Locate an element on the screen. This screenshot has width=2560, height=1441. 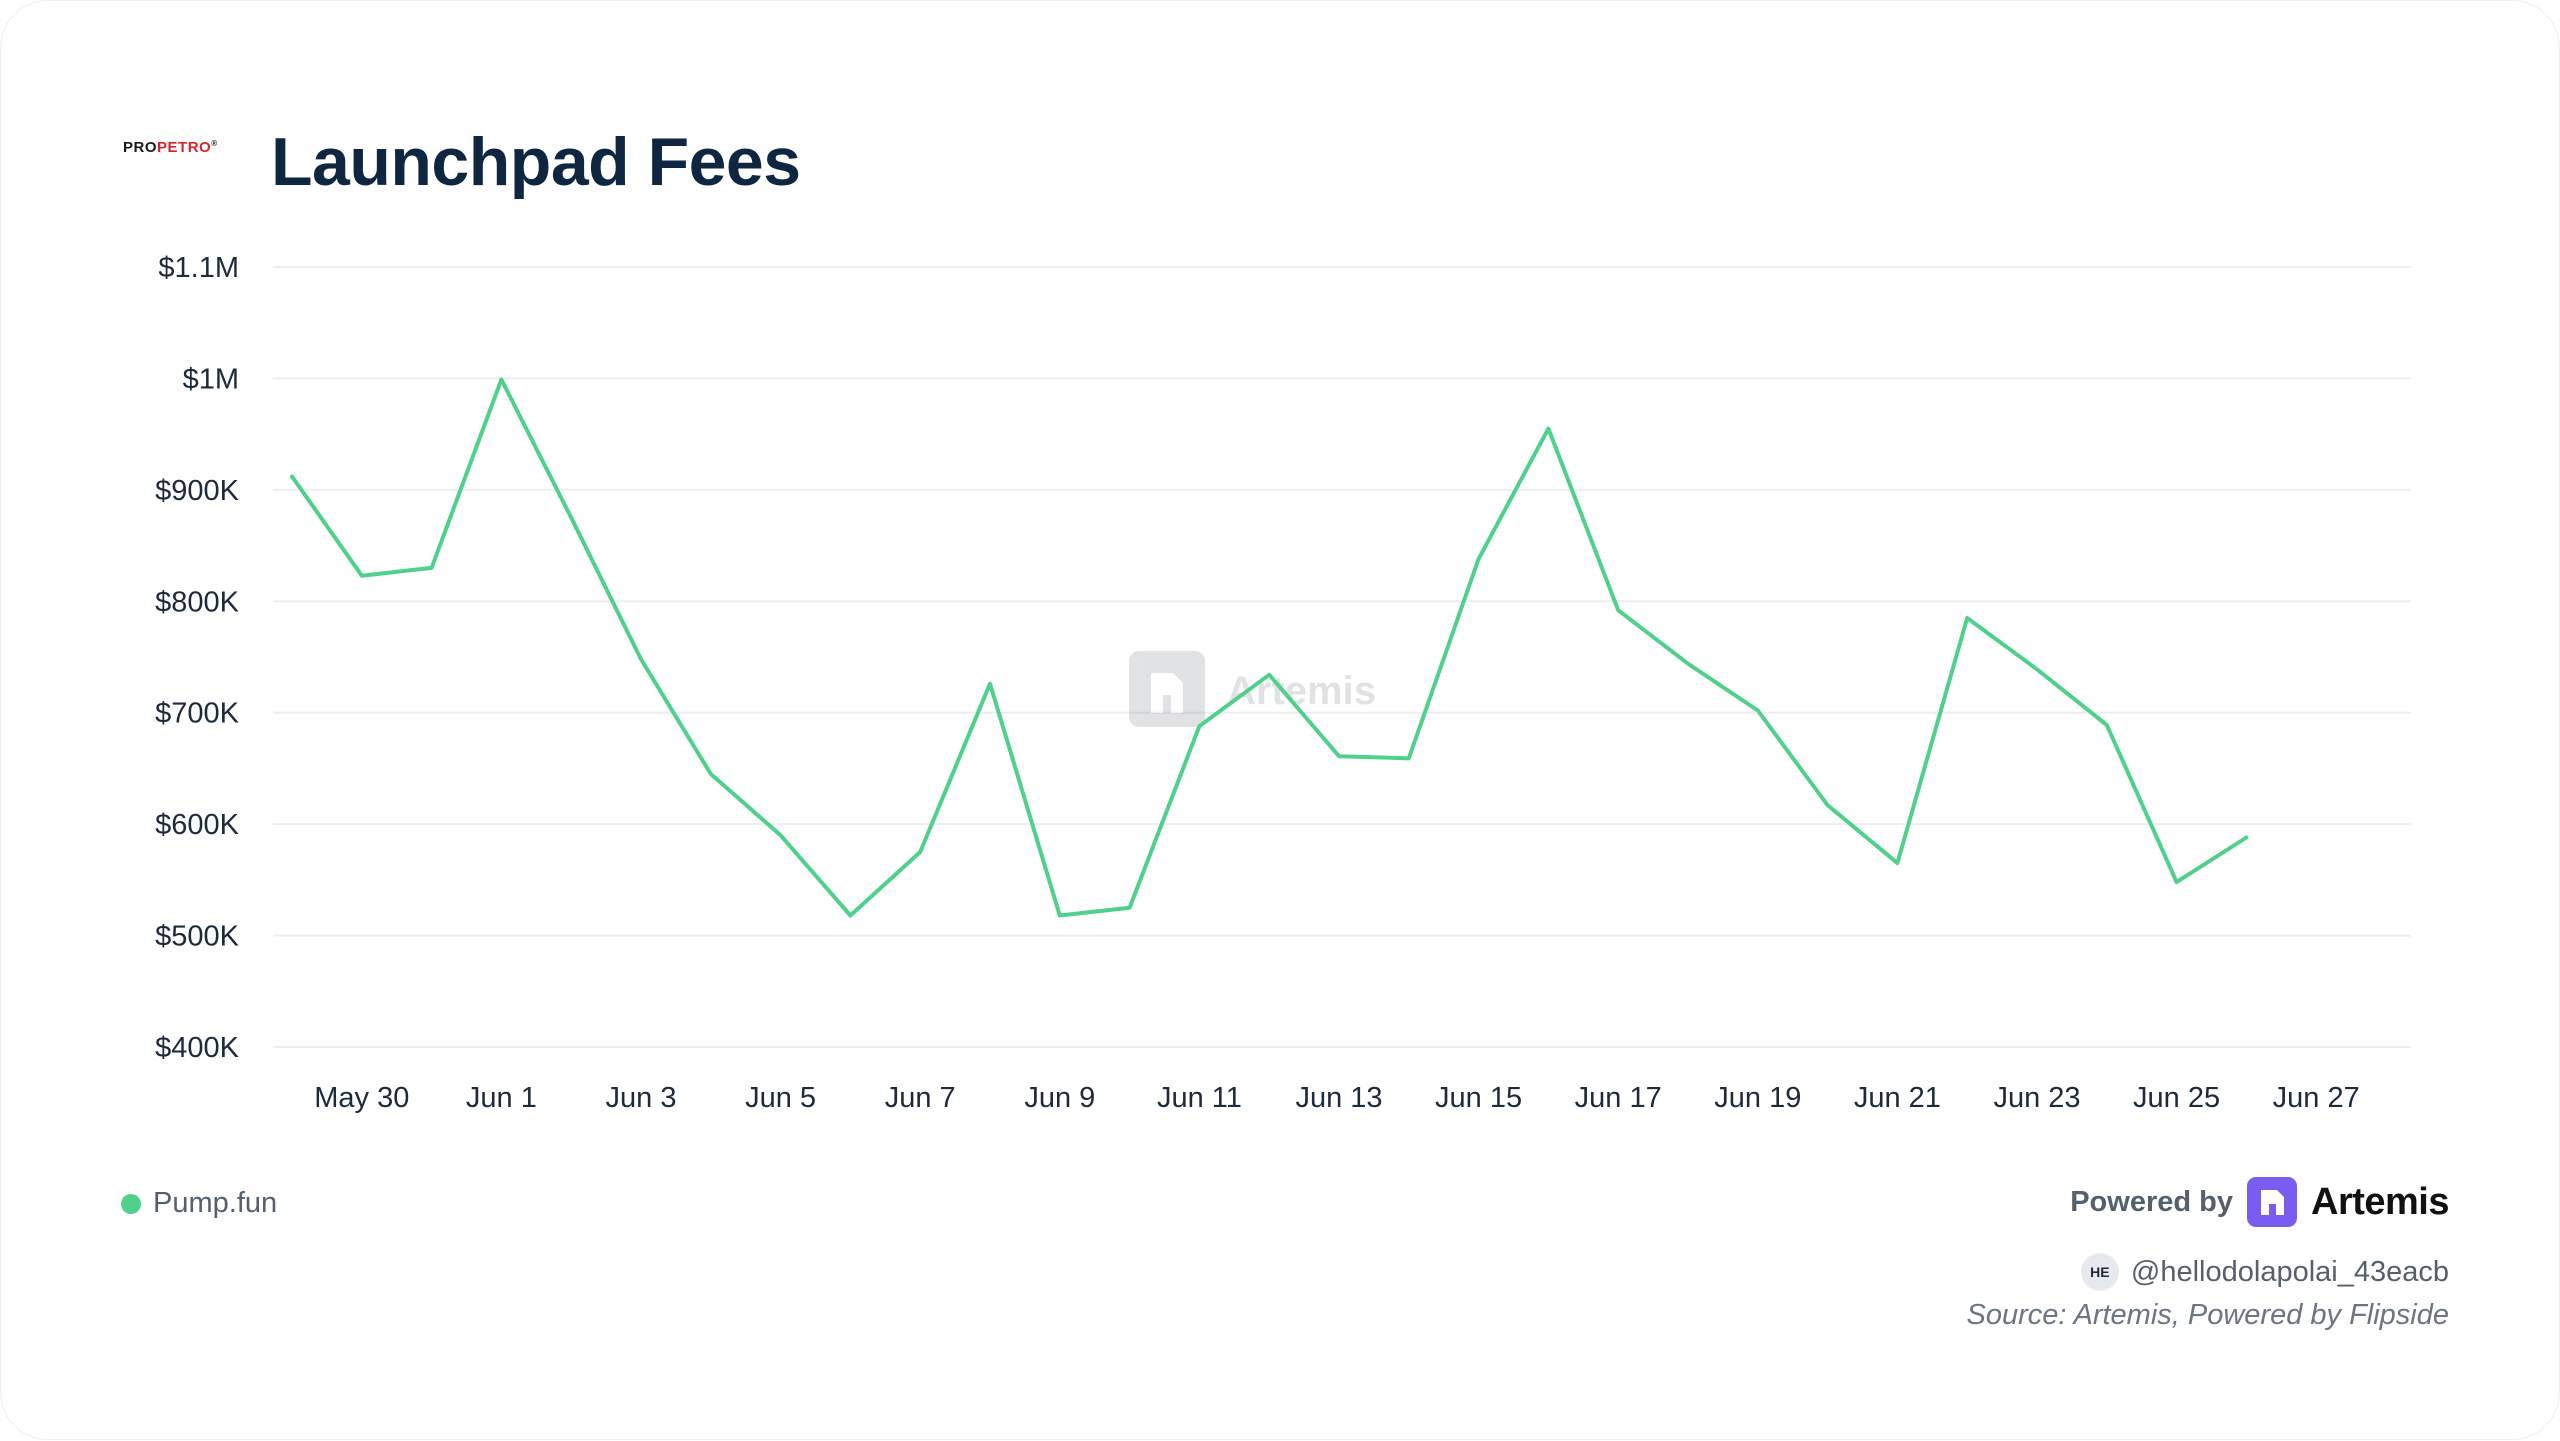
artemis-watermark-glyph is located at coordinates (1167, 693).